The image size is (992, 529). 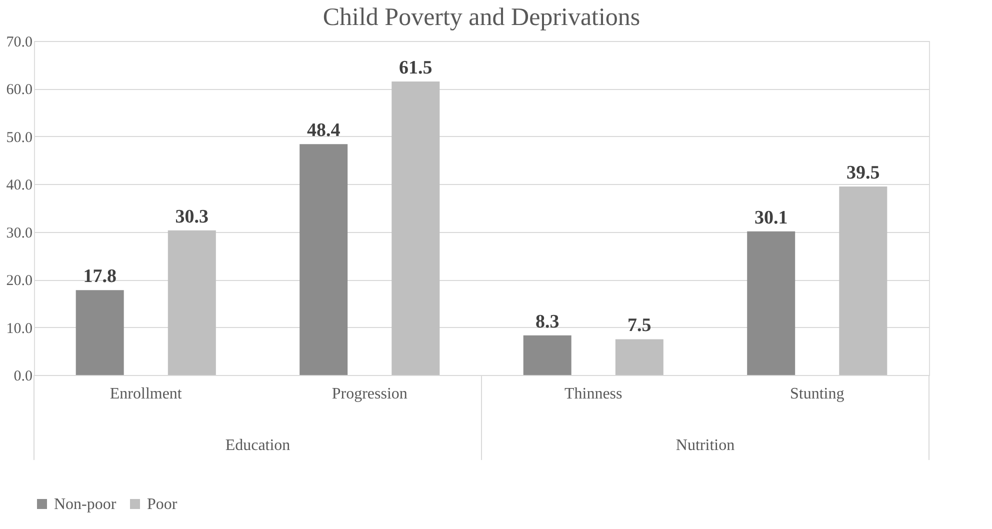 I want to click on y-tick-label: 40.0, so click(x=19, y=186).